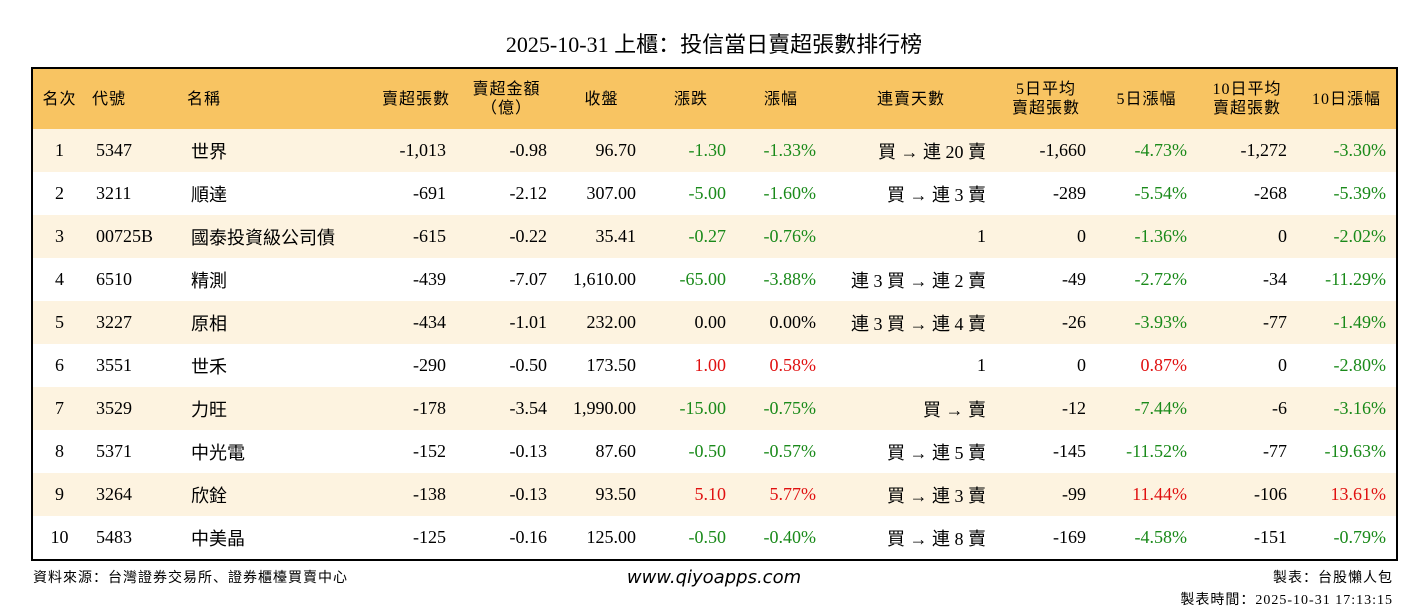  Describe the element at coordinates (936, 538) in the screenshot. I see `cell: 買 → 連 8 賣` at that location.